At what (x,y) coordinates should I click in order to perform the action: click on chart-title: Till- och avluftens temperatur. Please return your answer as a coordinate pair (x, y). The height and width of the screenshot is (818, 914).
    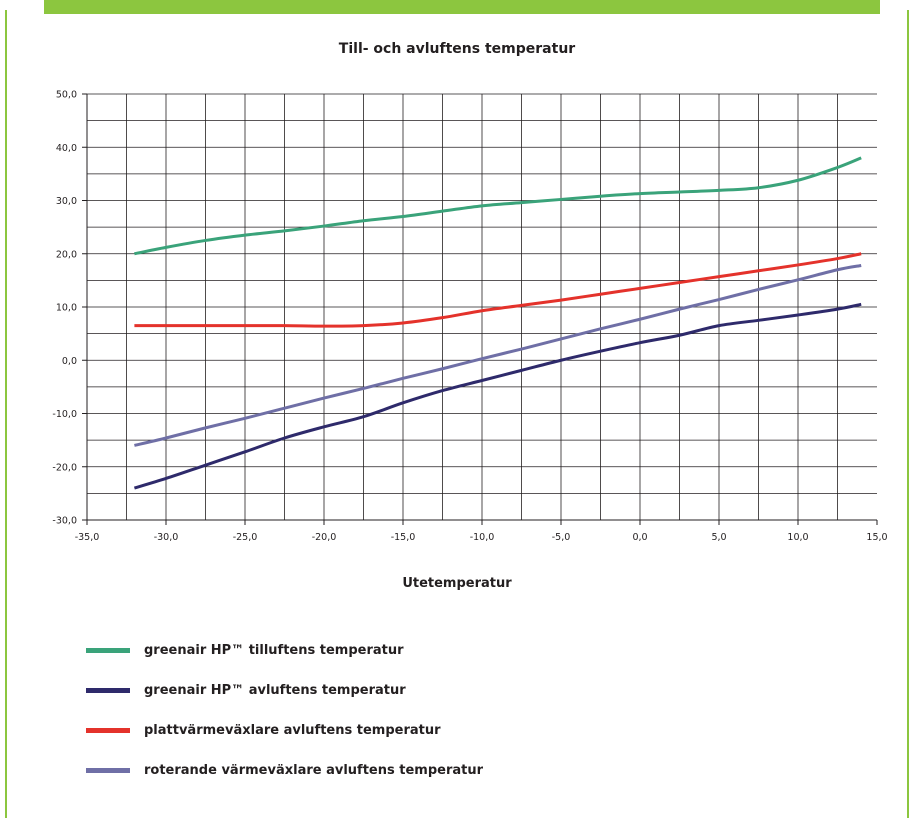
    Looking at the image, I should click on (457, 49).